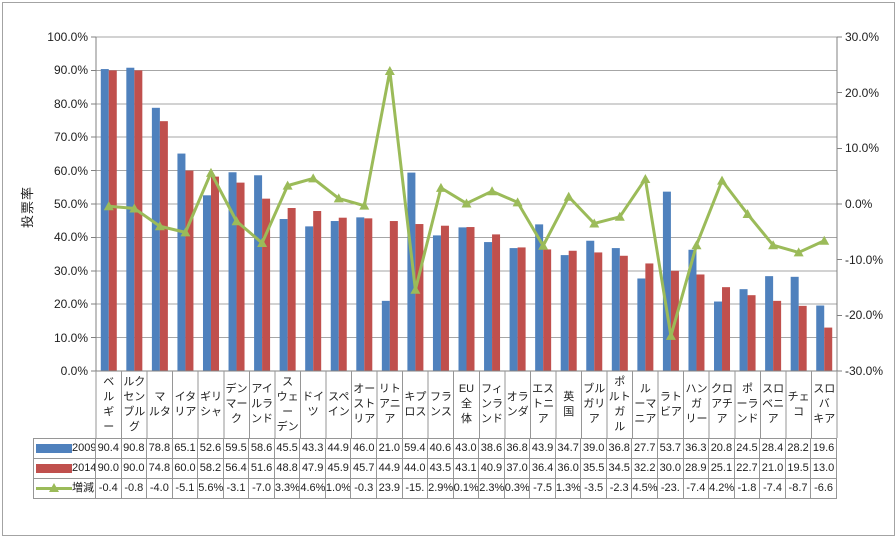  What do you see at coordinates (517, 488) in the screenshot?
I see `table-cell-増減: 0.3%` at bounding box center [517, 488].